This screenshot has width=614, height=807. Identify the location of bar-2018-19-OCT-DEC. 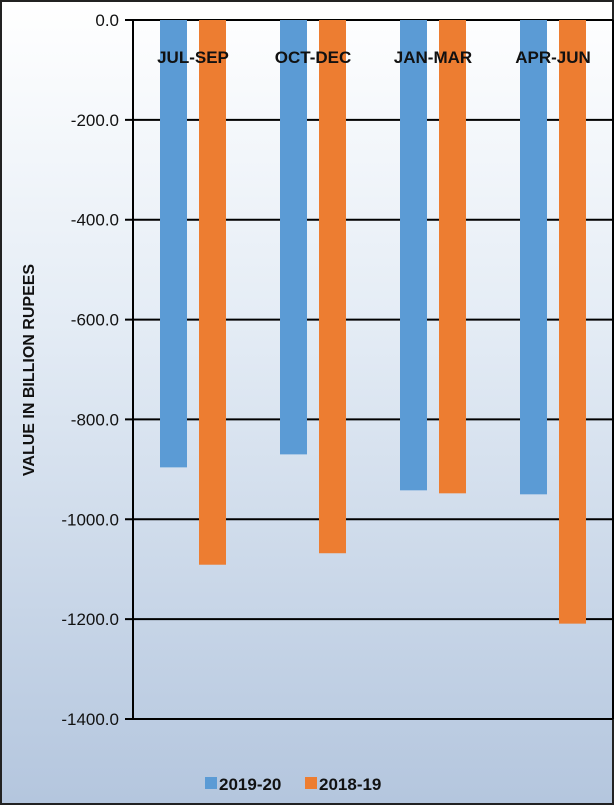
(332, 287).